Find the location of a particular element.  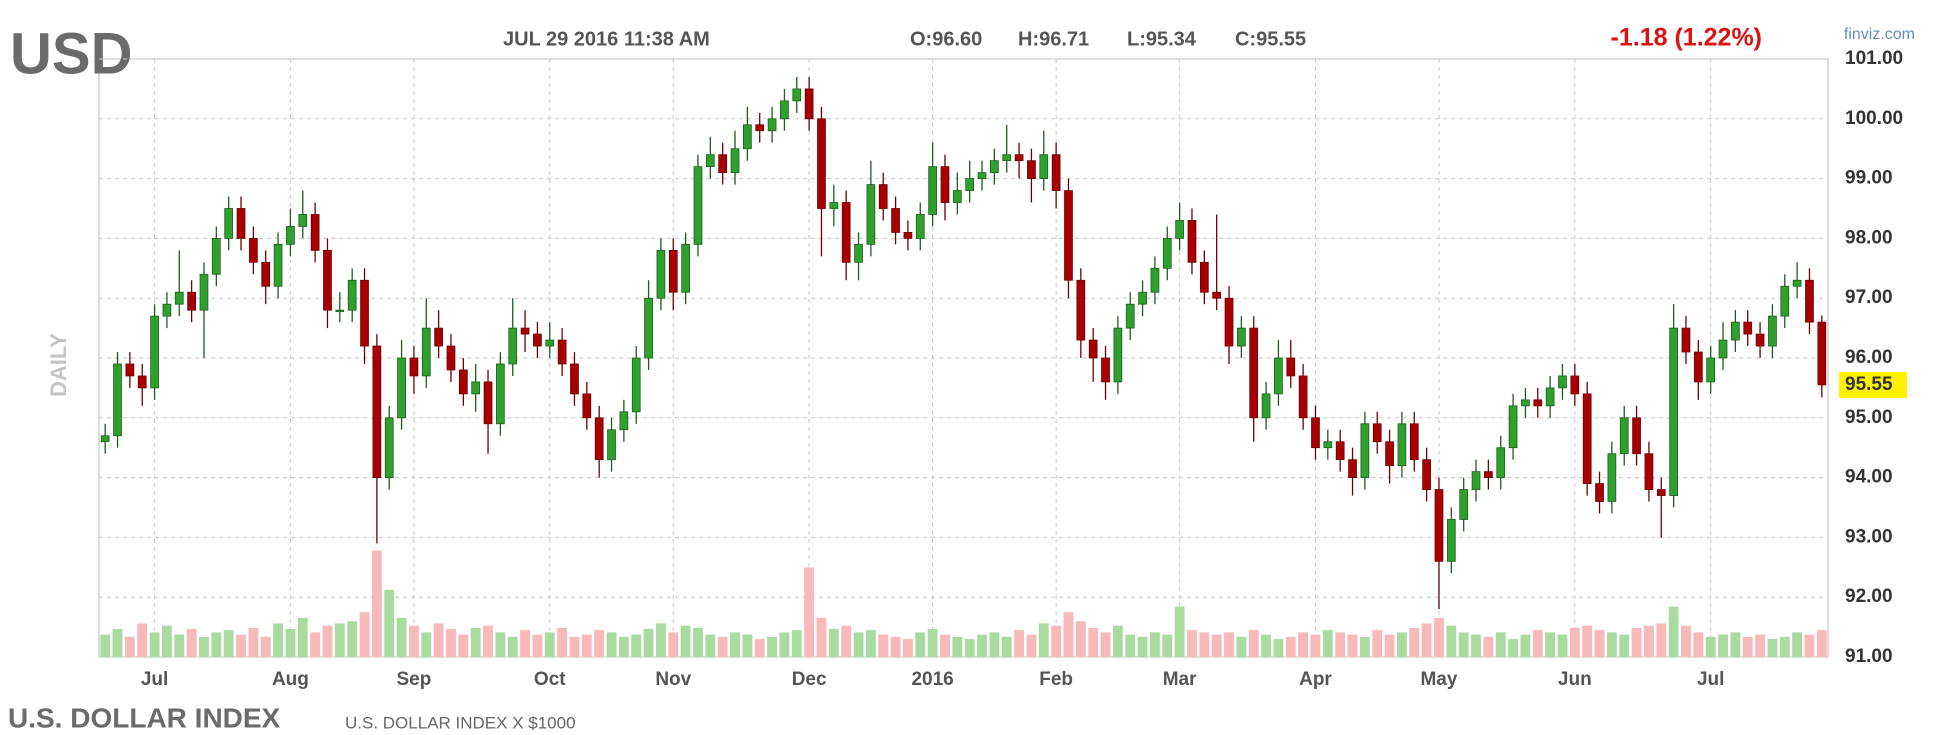

footer-title: U.S. DOLLAR INDEX is located at coordinates (144, 717).